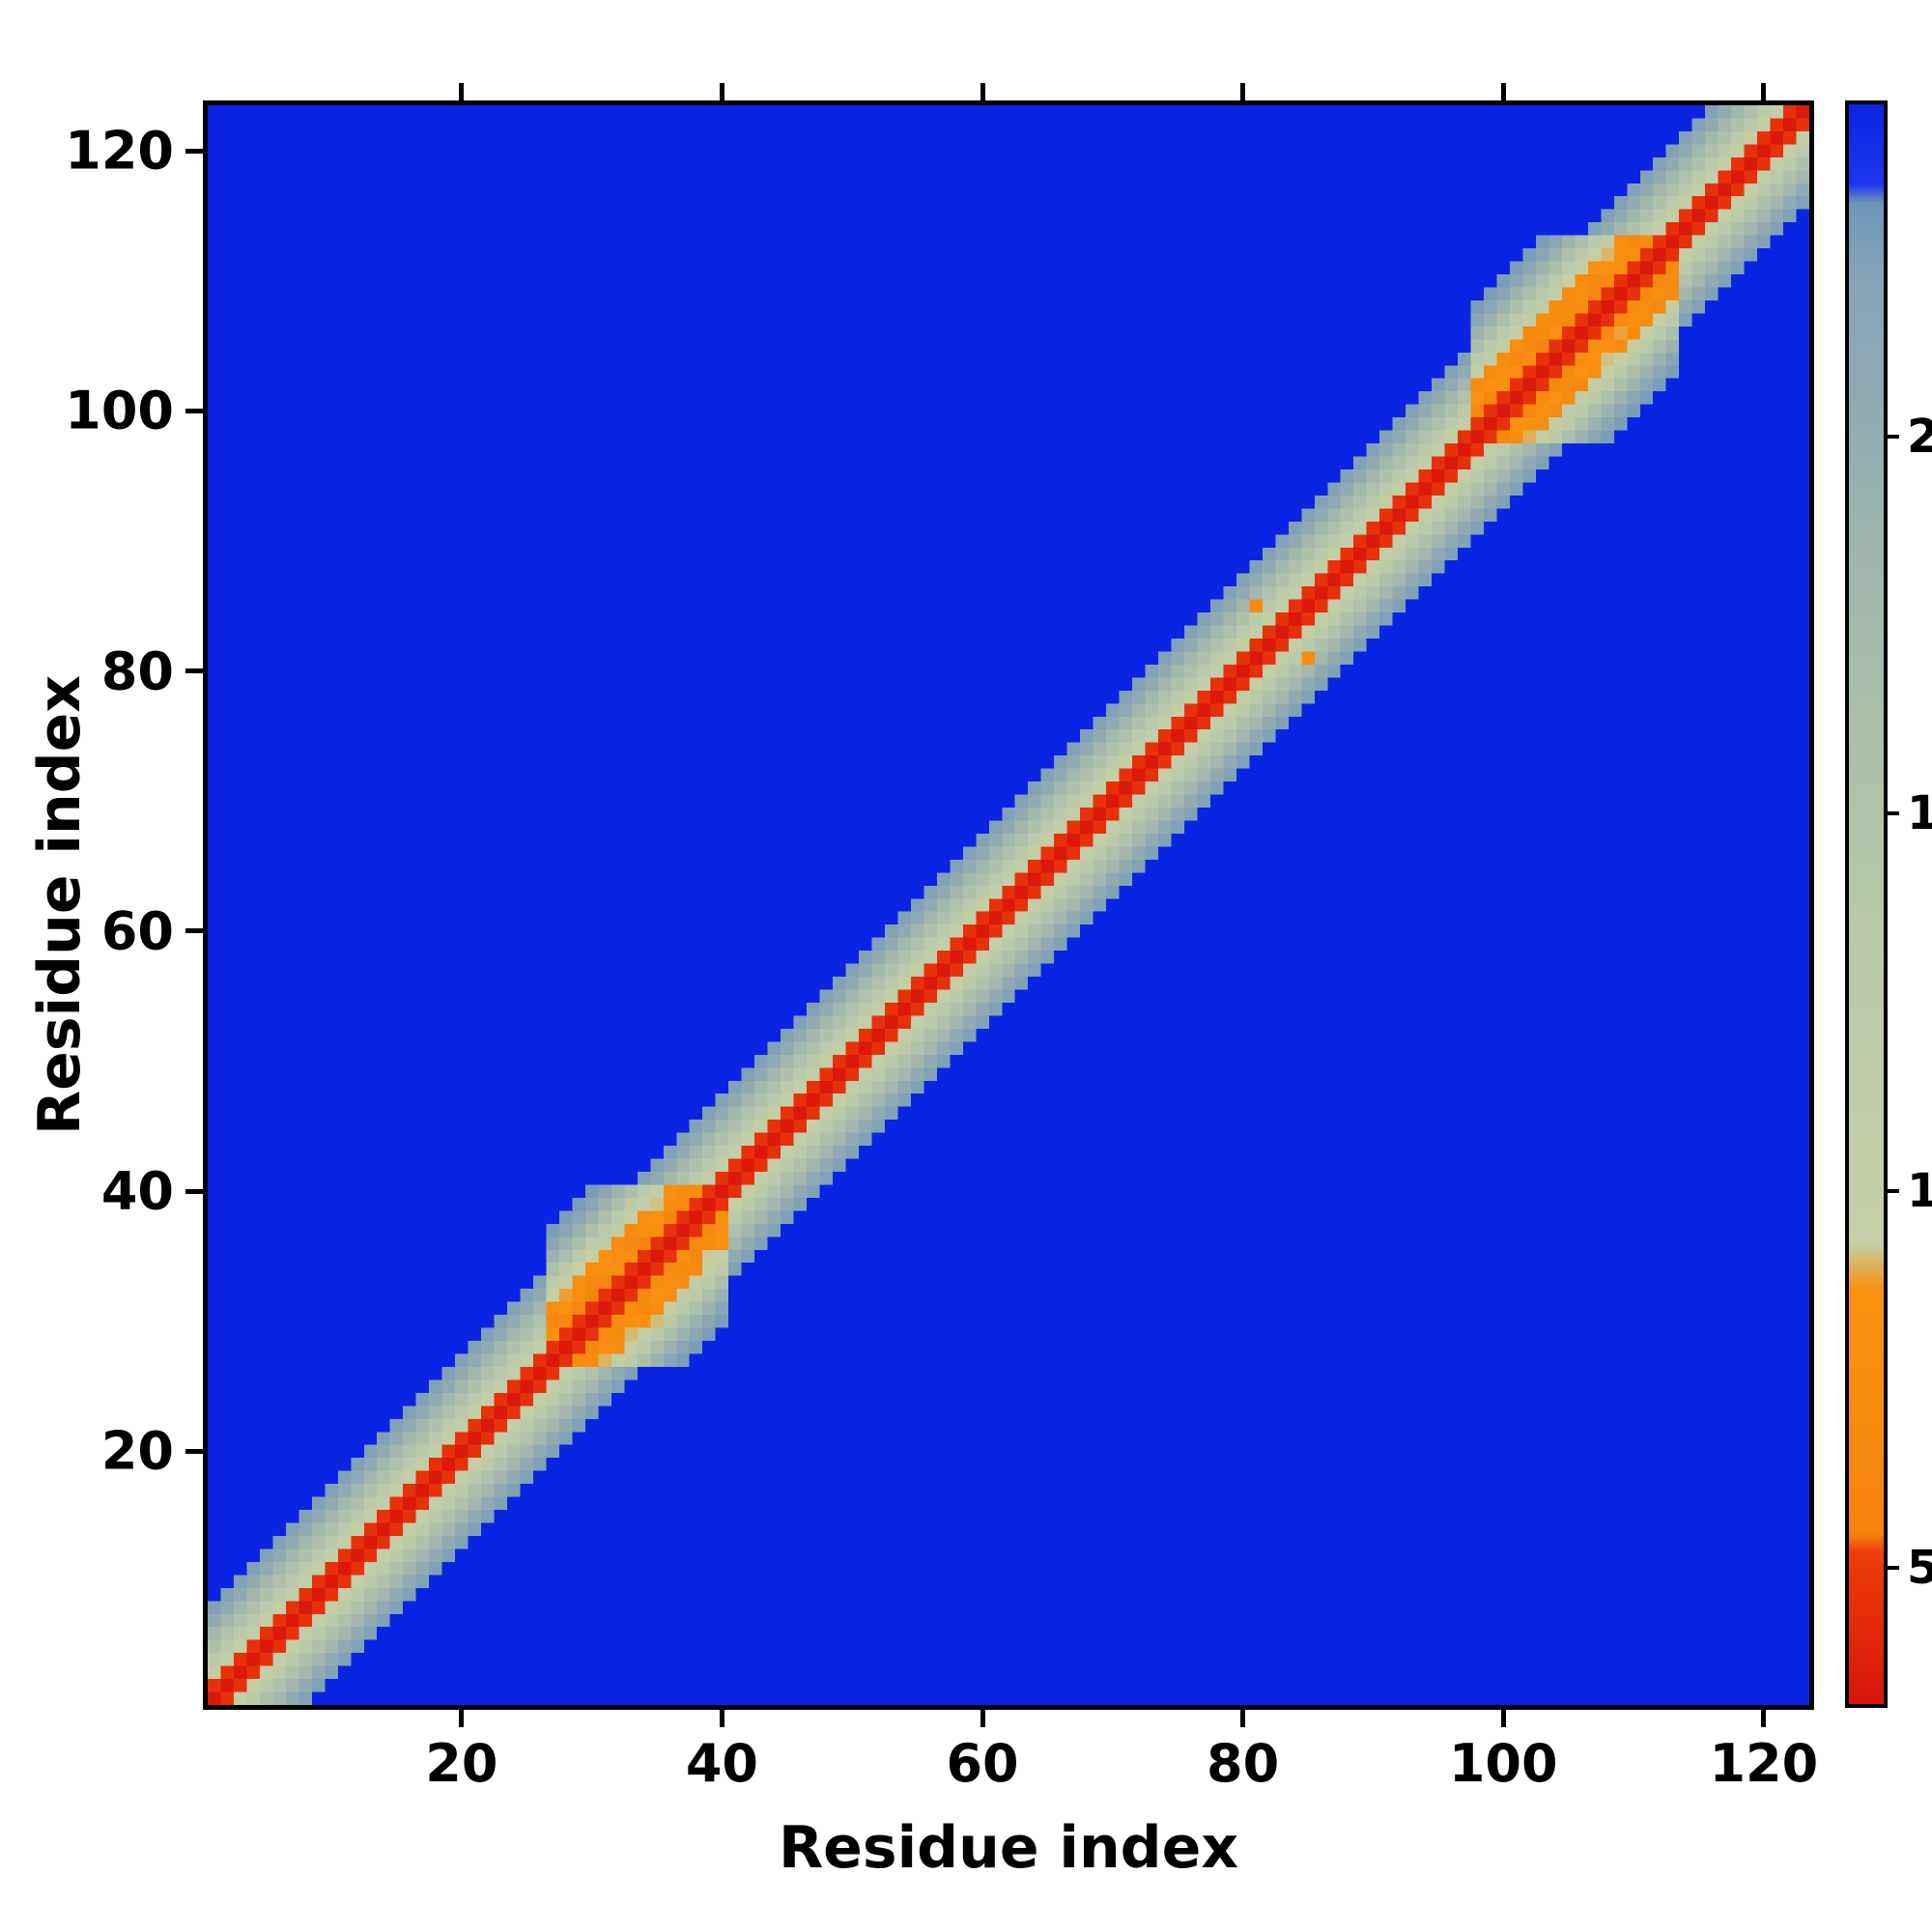  I want to click on x-tick-label: 80, so click(1243, 1763).